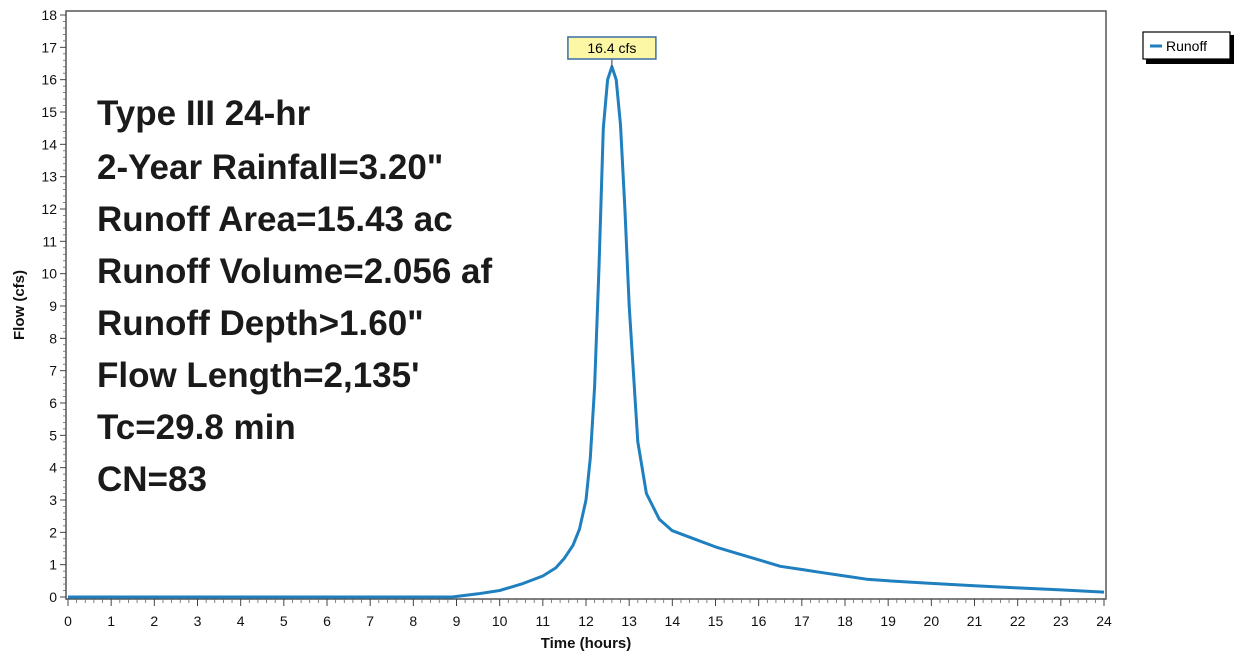  I want to click on x-tick-label: 1, so click(111, 621).